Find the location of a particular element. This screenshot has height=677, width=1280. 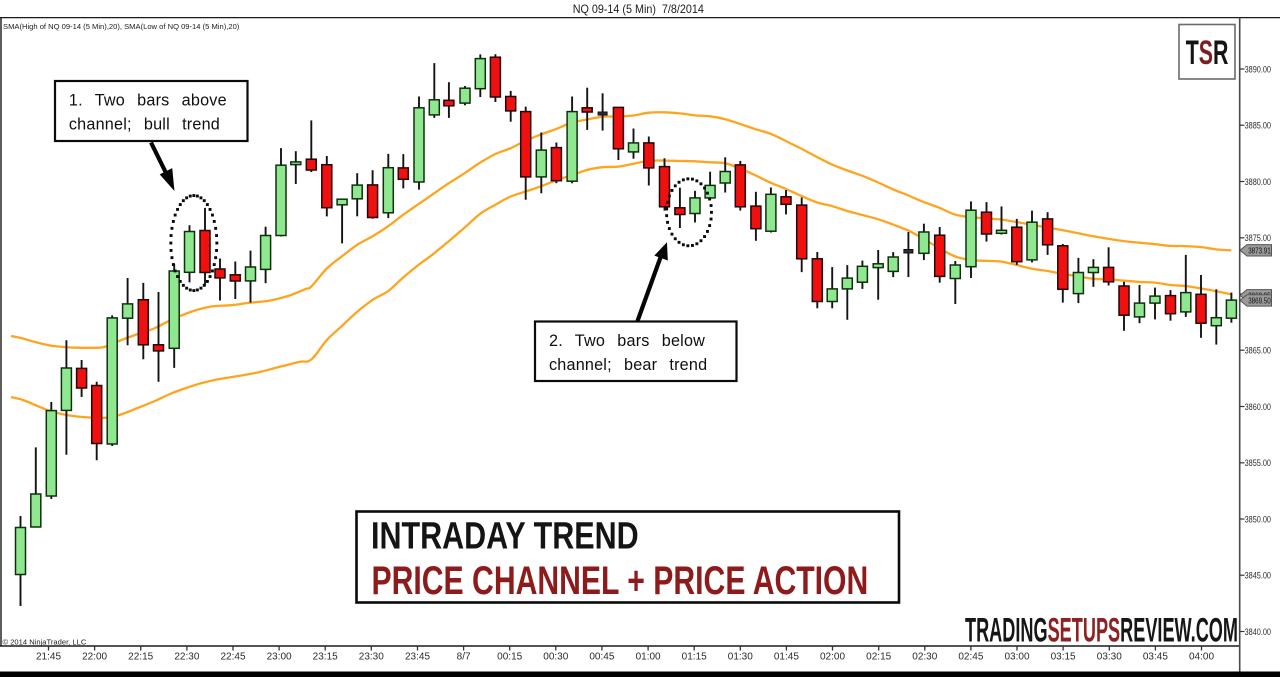

svg-text: 02:15 is located at coordinates (878, 657).